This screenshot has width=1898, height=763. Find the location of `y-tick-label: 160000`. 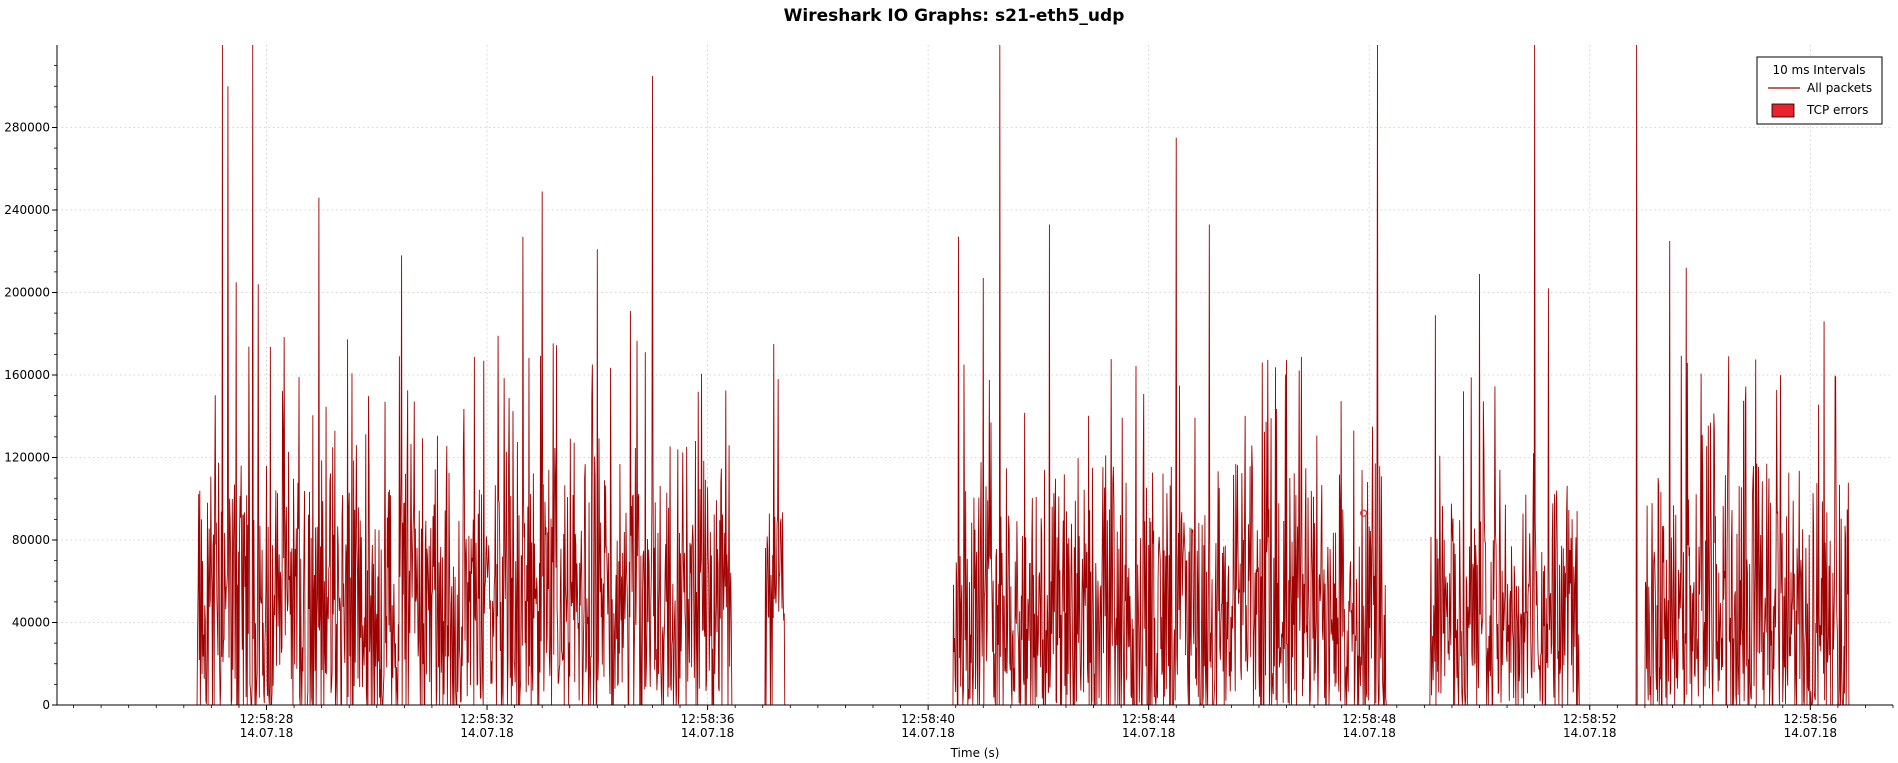

y-tick-label: 160000 is located at coordinates (27, 375).